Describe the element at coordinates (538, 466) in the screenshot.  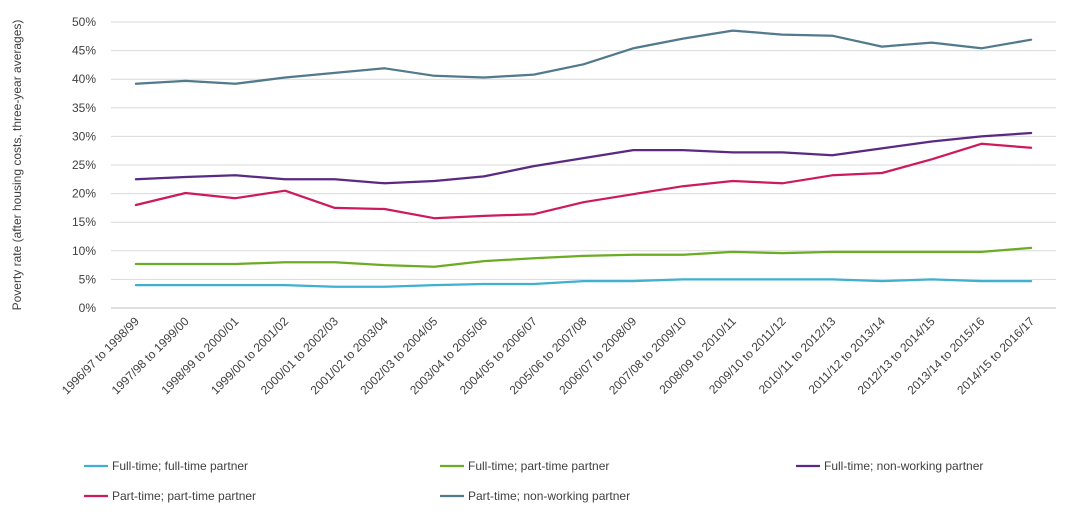
I see `legend-label: Full-time; part-time partner` at that location.